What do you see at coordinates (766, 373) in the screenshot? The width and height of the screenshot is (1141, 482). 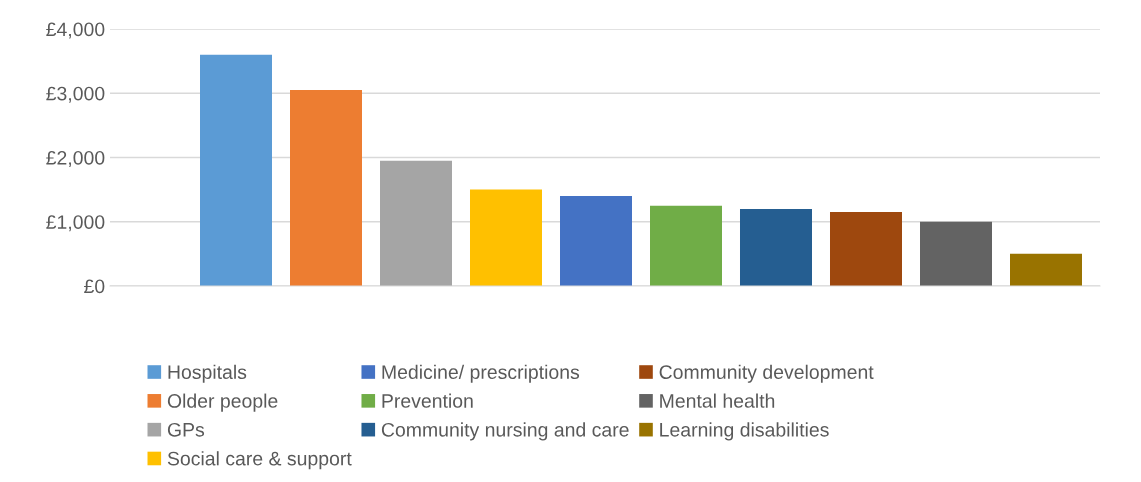 I see `legend-label: Community development` at bounding box center [766, 373].